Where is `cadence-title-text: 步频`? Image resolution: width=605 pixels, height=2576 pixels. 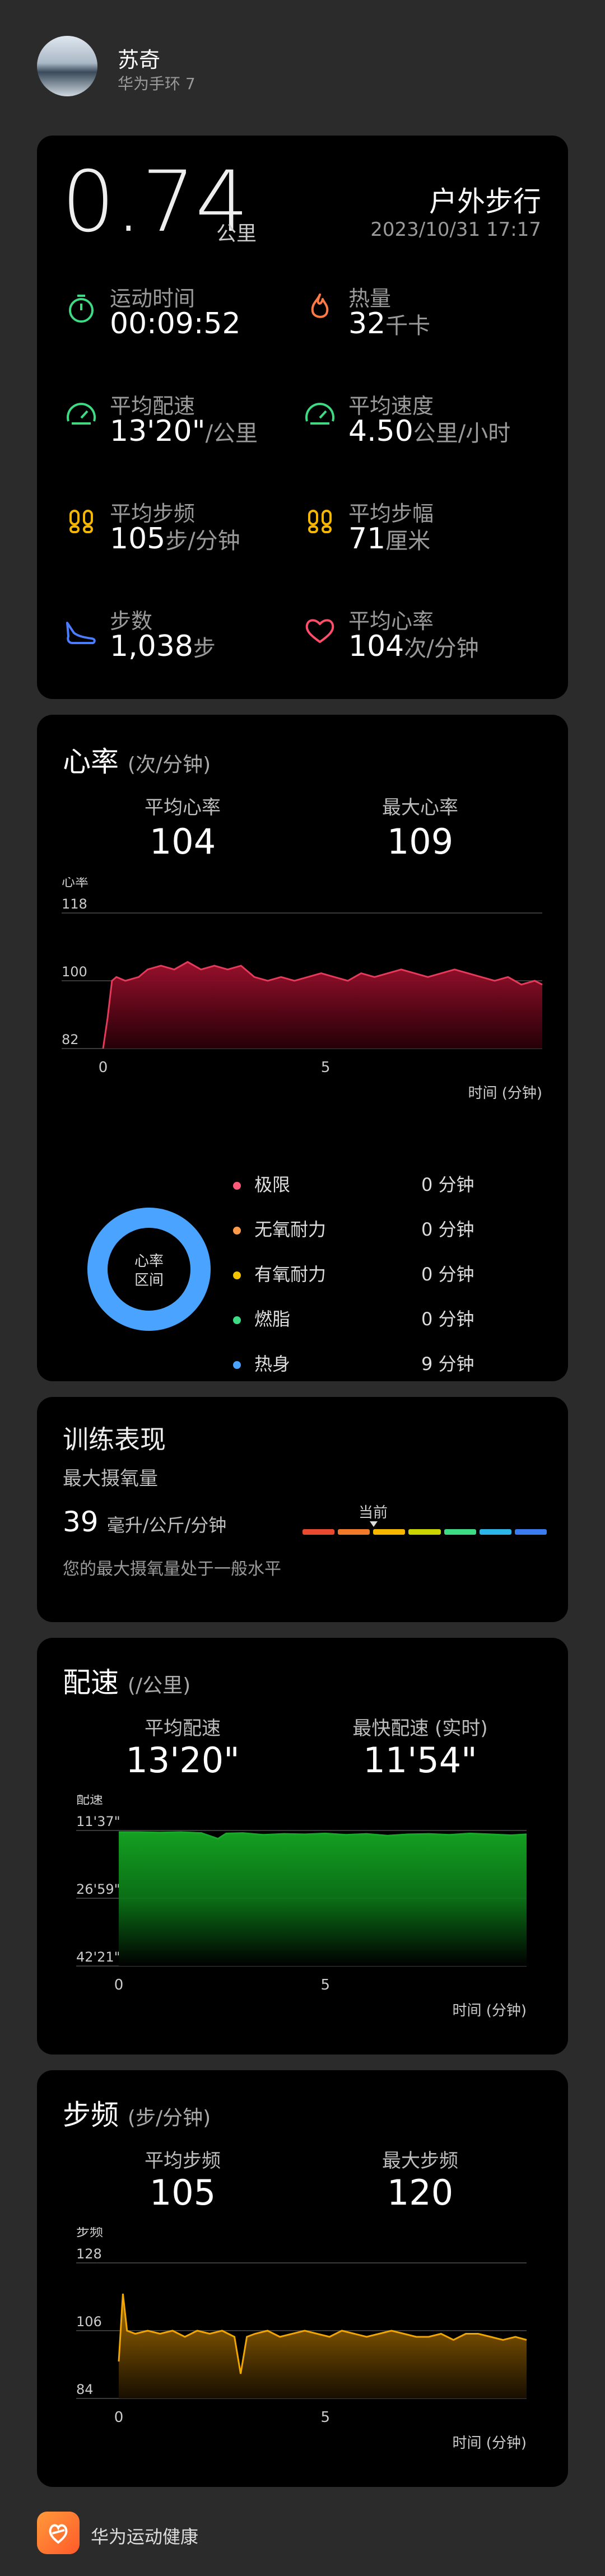 cadence-title-text: 步频 is located at coordinates (91, 2115).